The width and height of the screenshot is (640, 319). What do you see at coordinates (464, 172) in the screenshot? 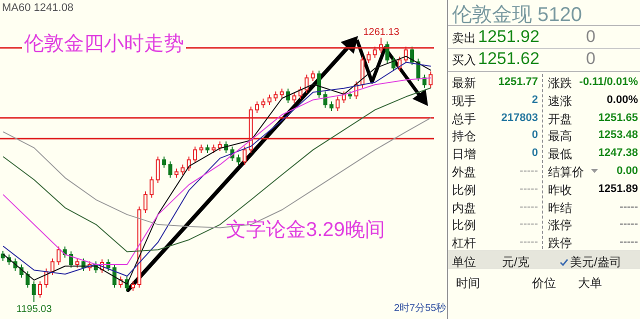
I see `text: 外盘` at bounding box center [464, 172].